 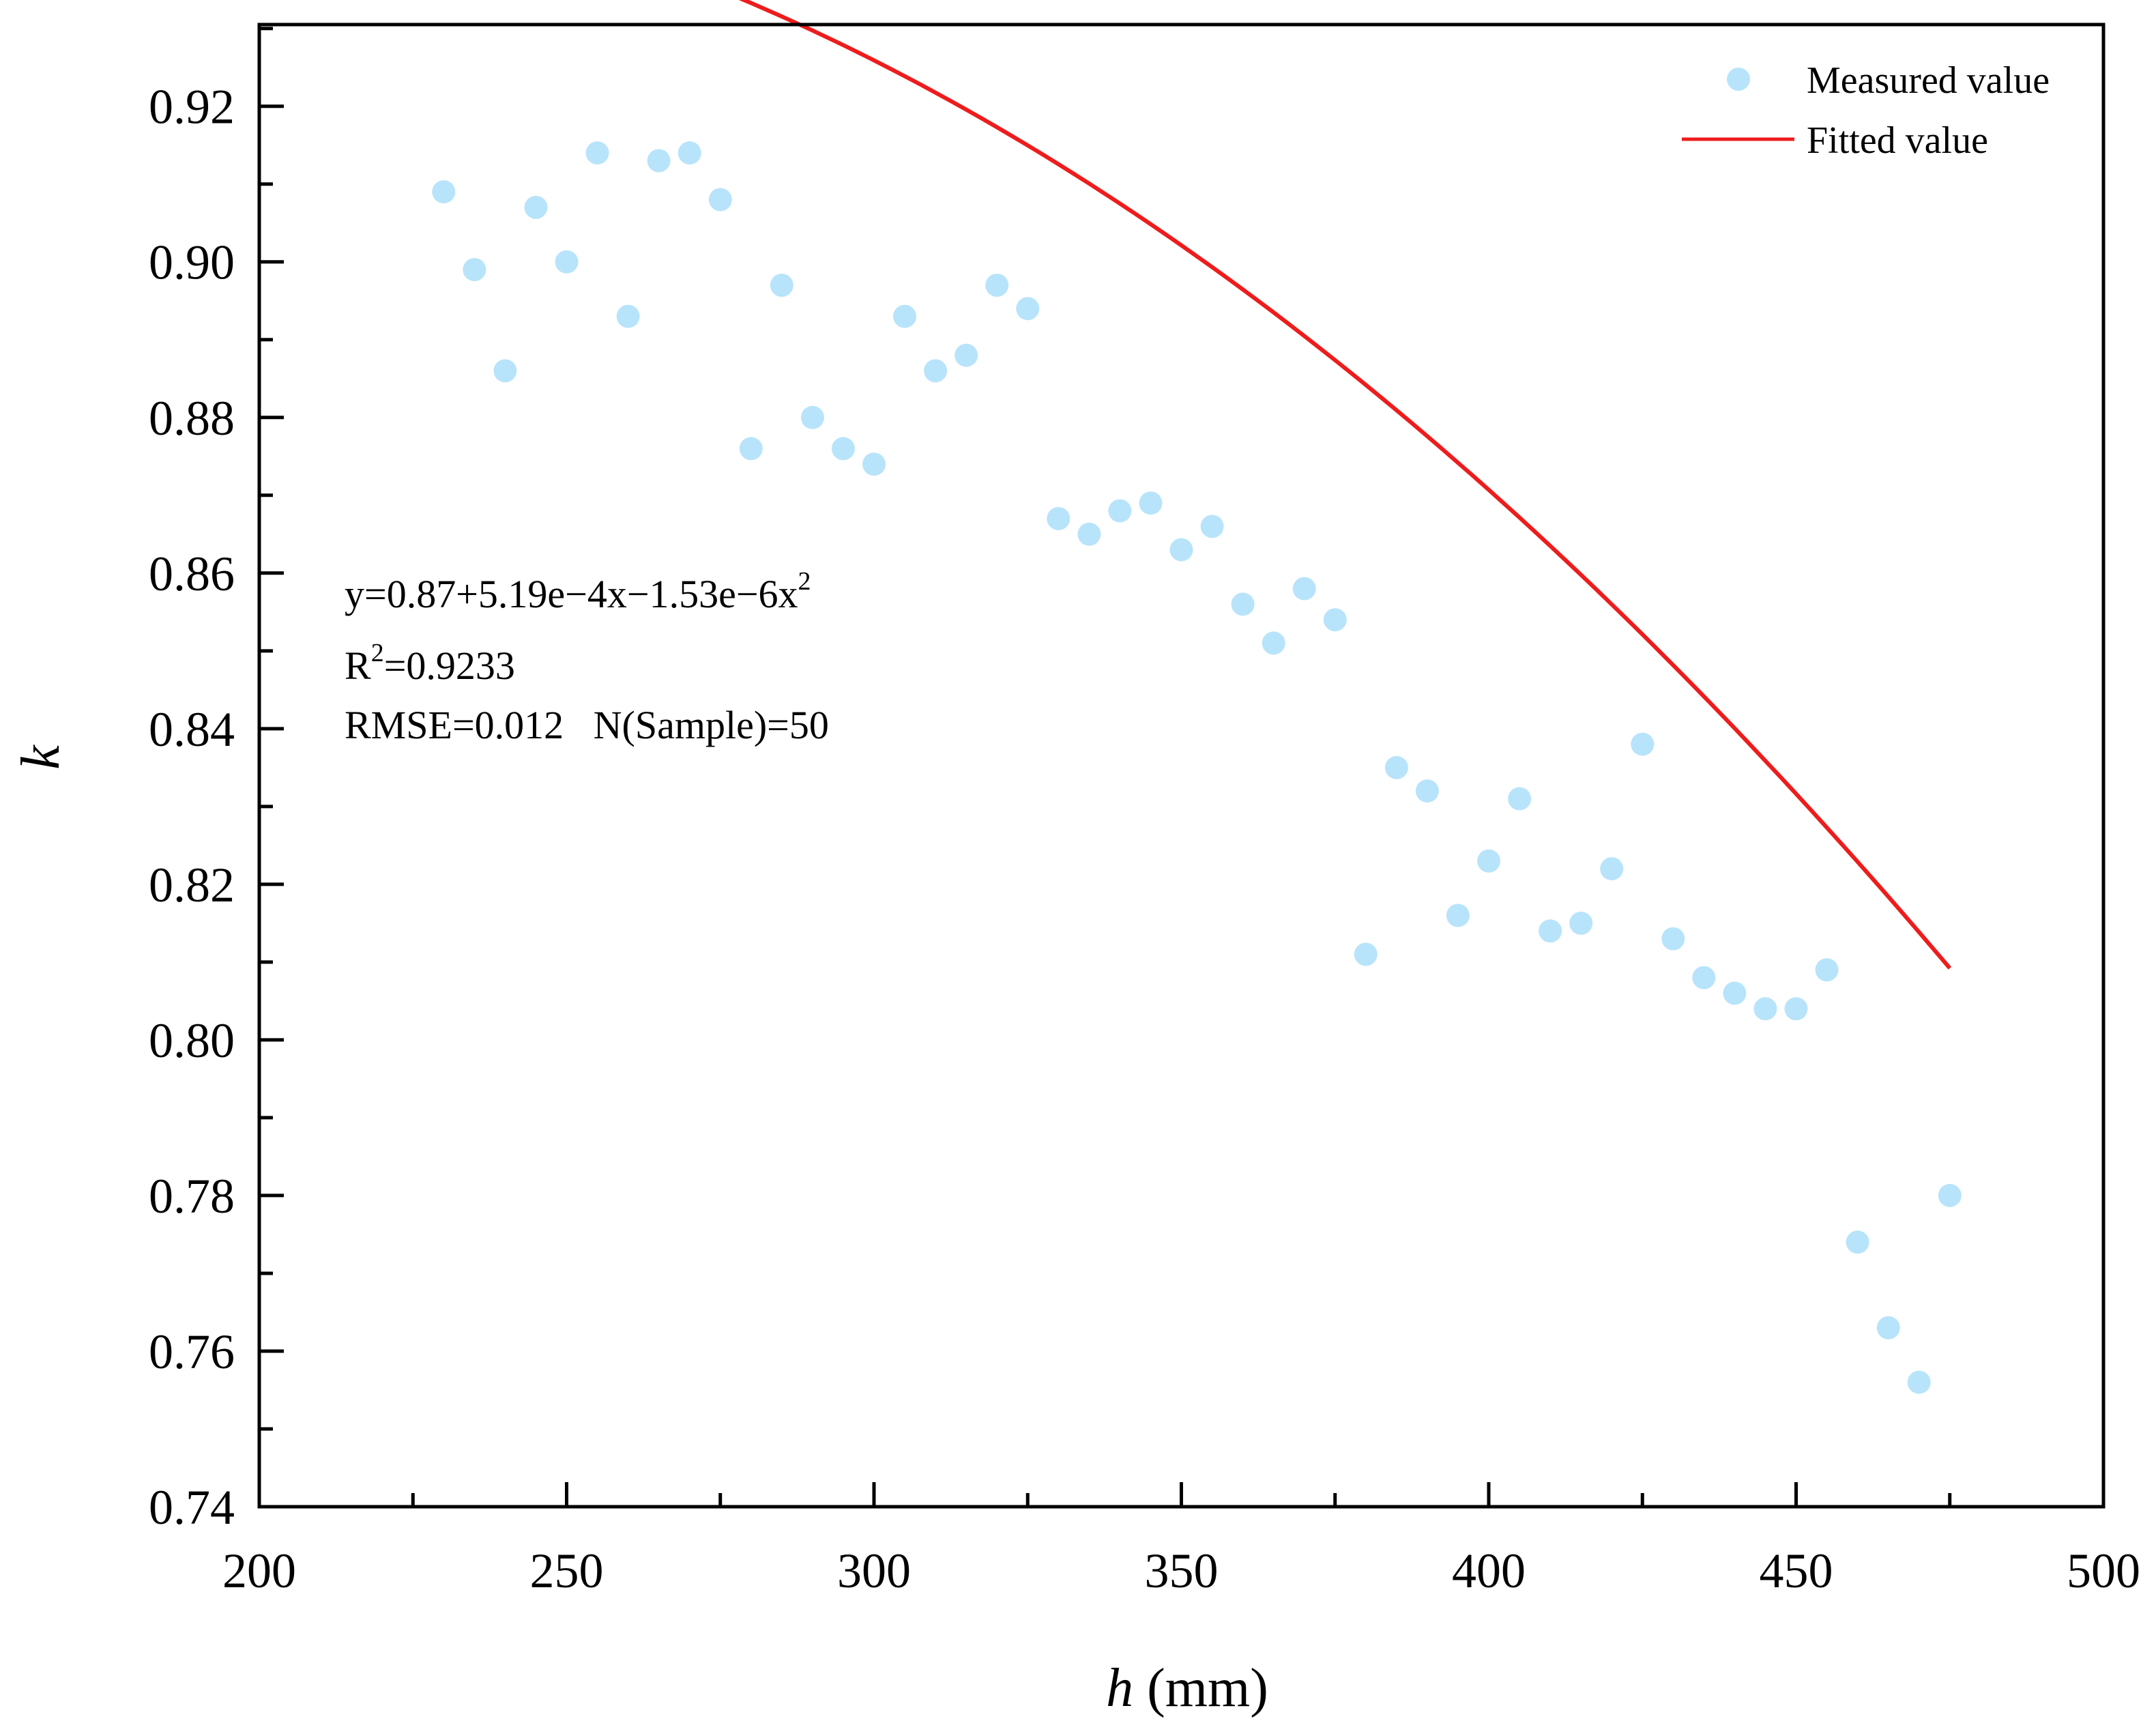 What do you see at coordinates (1796, 1571) in the screenshot?
I see `x-tick-label: 450` at bounding box center [1796, 1571].